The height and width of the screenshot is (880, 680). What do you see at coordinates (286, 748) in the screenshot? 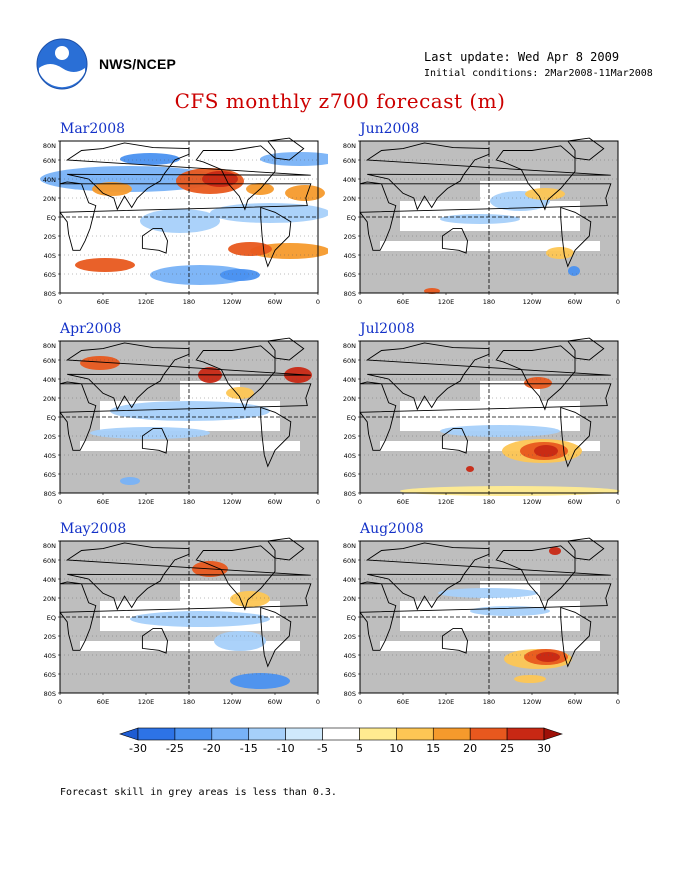
I see `colorbar-label: -10` at bounding box center [286, 748].